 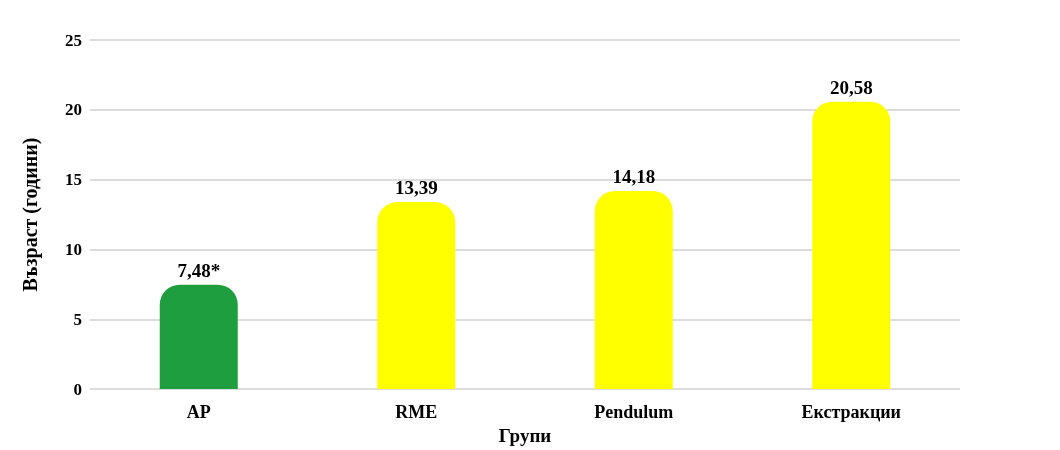 What do you see at coordinates (851, 412) in the screenshot?
I see `x-tick-label: Екстракции` at bounding box center [851, 412].